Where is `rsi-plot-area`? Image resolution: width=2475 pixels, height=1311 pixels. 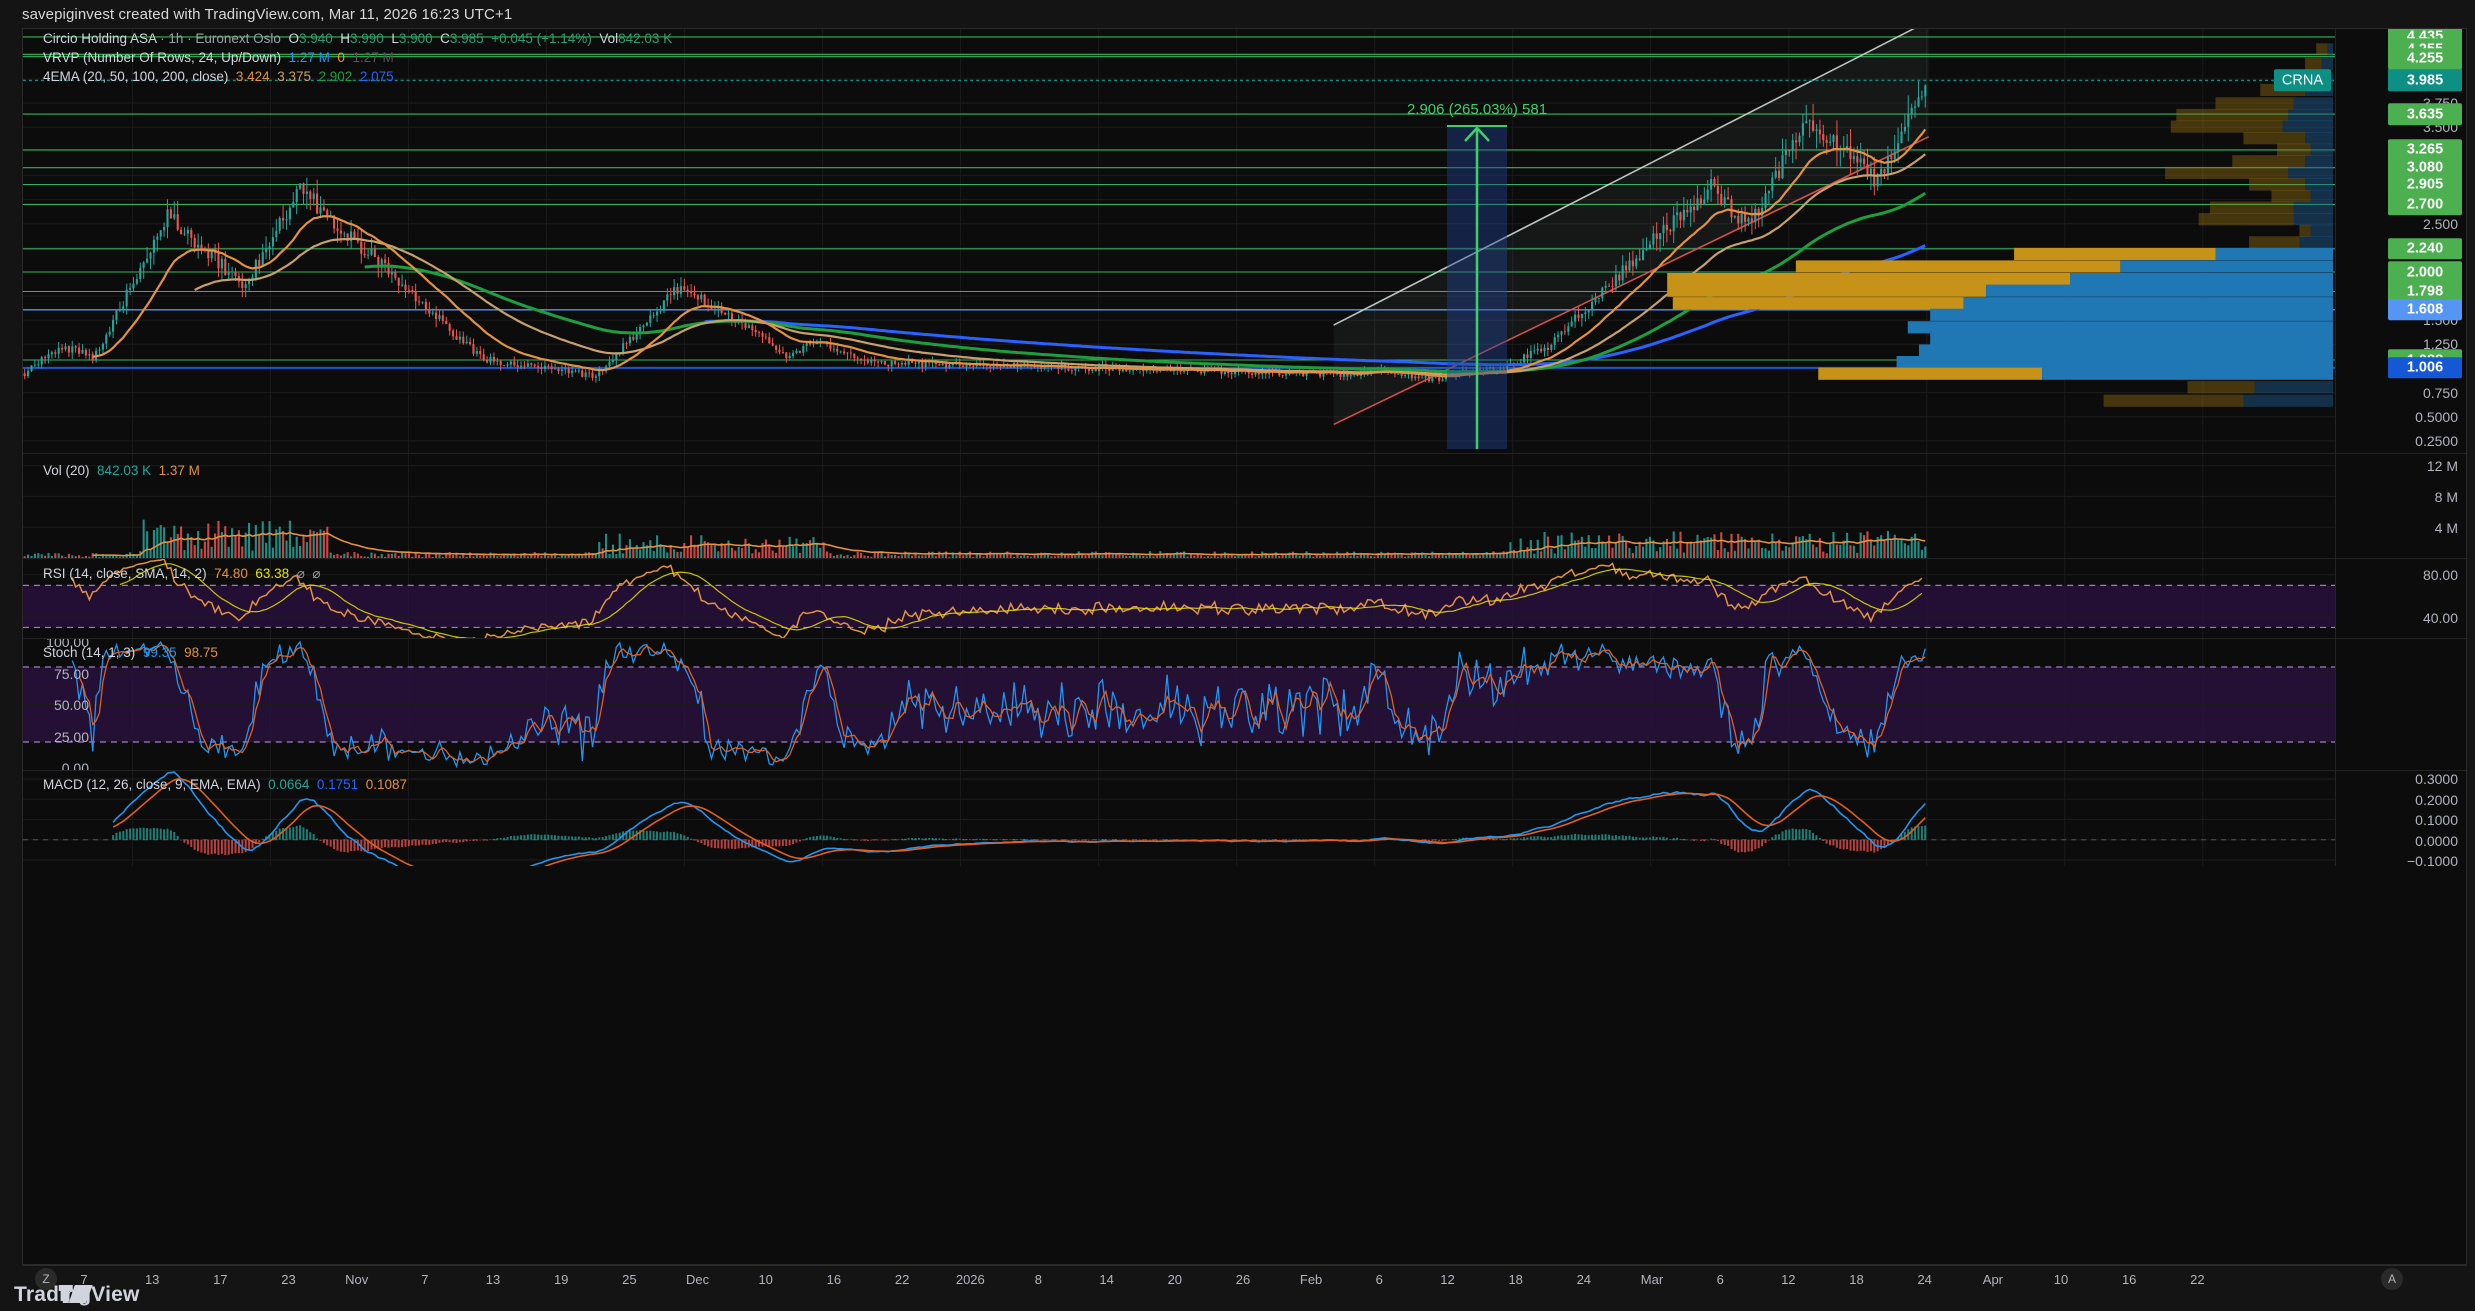 rsi-plot-area is located at coordinates (1179, 598).